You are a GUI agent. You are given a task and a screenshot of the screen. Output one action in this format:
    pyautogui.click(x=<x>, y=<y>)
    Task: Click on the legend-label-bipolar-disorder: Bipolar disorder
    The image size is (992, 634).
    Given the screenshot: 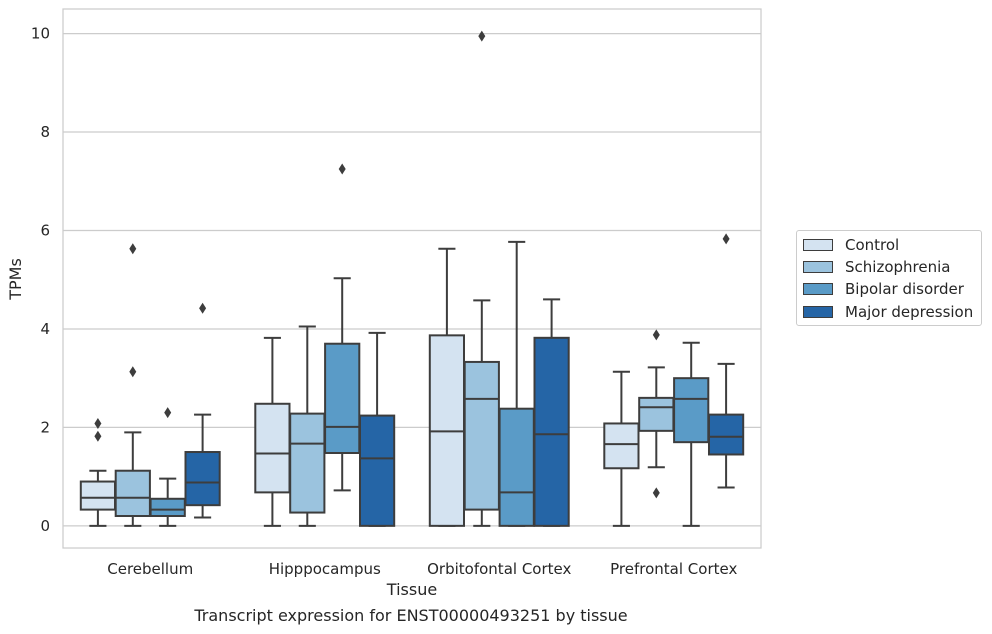 What is the action you would take?
    pyautogui.click(x=904, y=289)
    